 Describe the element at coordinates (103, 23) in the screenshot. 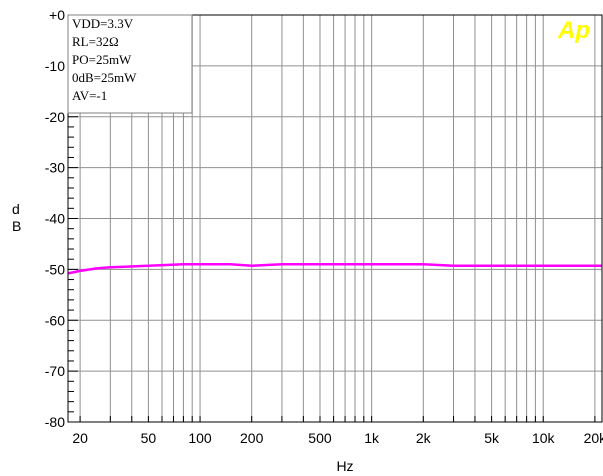

I see `annotation-line-1: VDD=3.3V` at that location.